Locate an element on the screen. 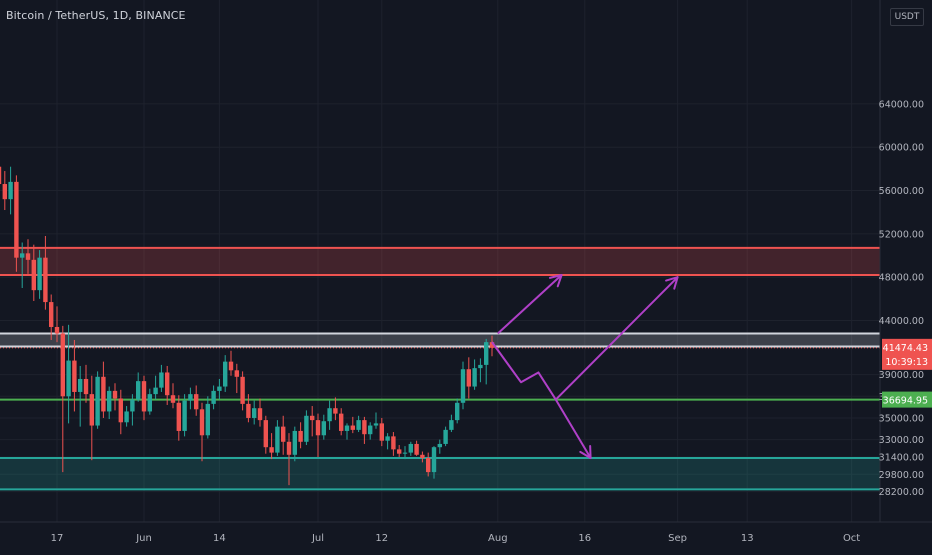 Image resolution: width=932 pixels, height=555 pixels. currency-button: USDT is located at coordinates (907, 17).